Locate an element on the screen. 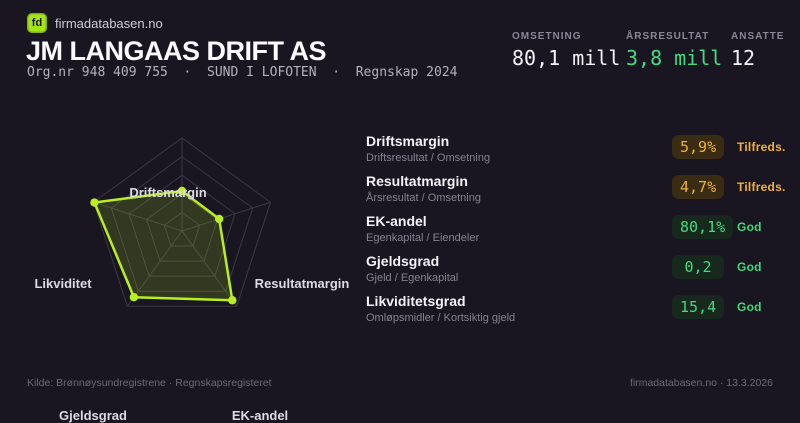 The height and width of the screenshot is (423, 800). footer-site-link: firmadatabasen.no · 13.3.2026 is located at coordinates (701, 383).